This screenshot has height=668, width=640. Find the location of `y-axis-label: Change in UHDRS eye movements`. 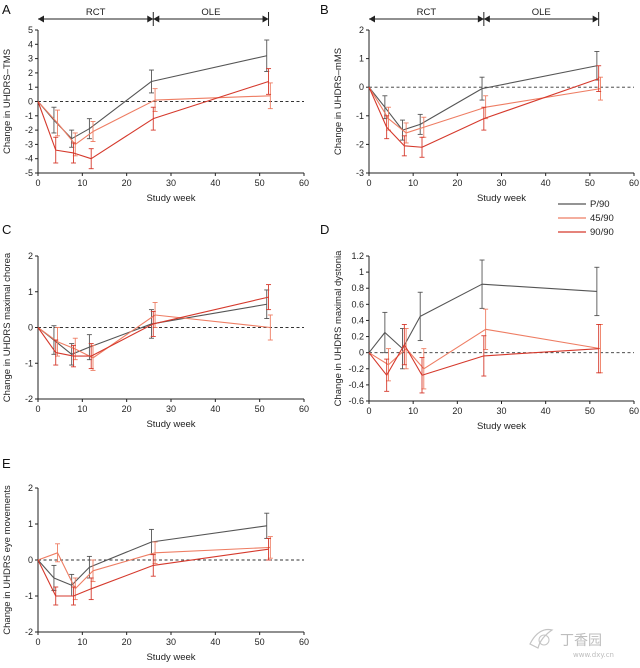

y-axis-label: Change in UHDRS eye movements is located at coordinates (7, 560).